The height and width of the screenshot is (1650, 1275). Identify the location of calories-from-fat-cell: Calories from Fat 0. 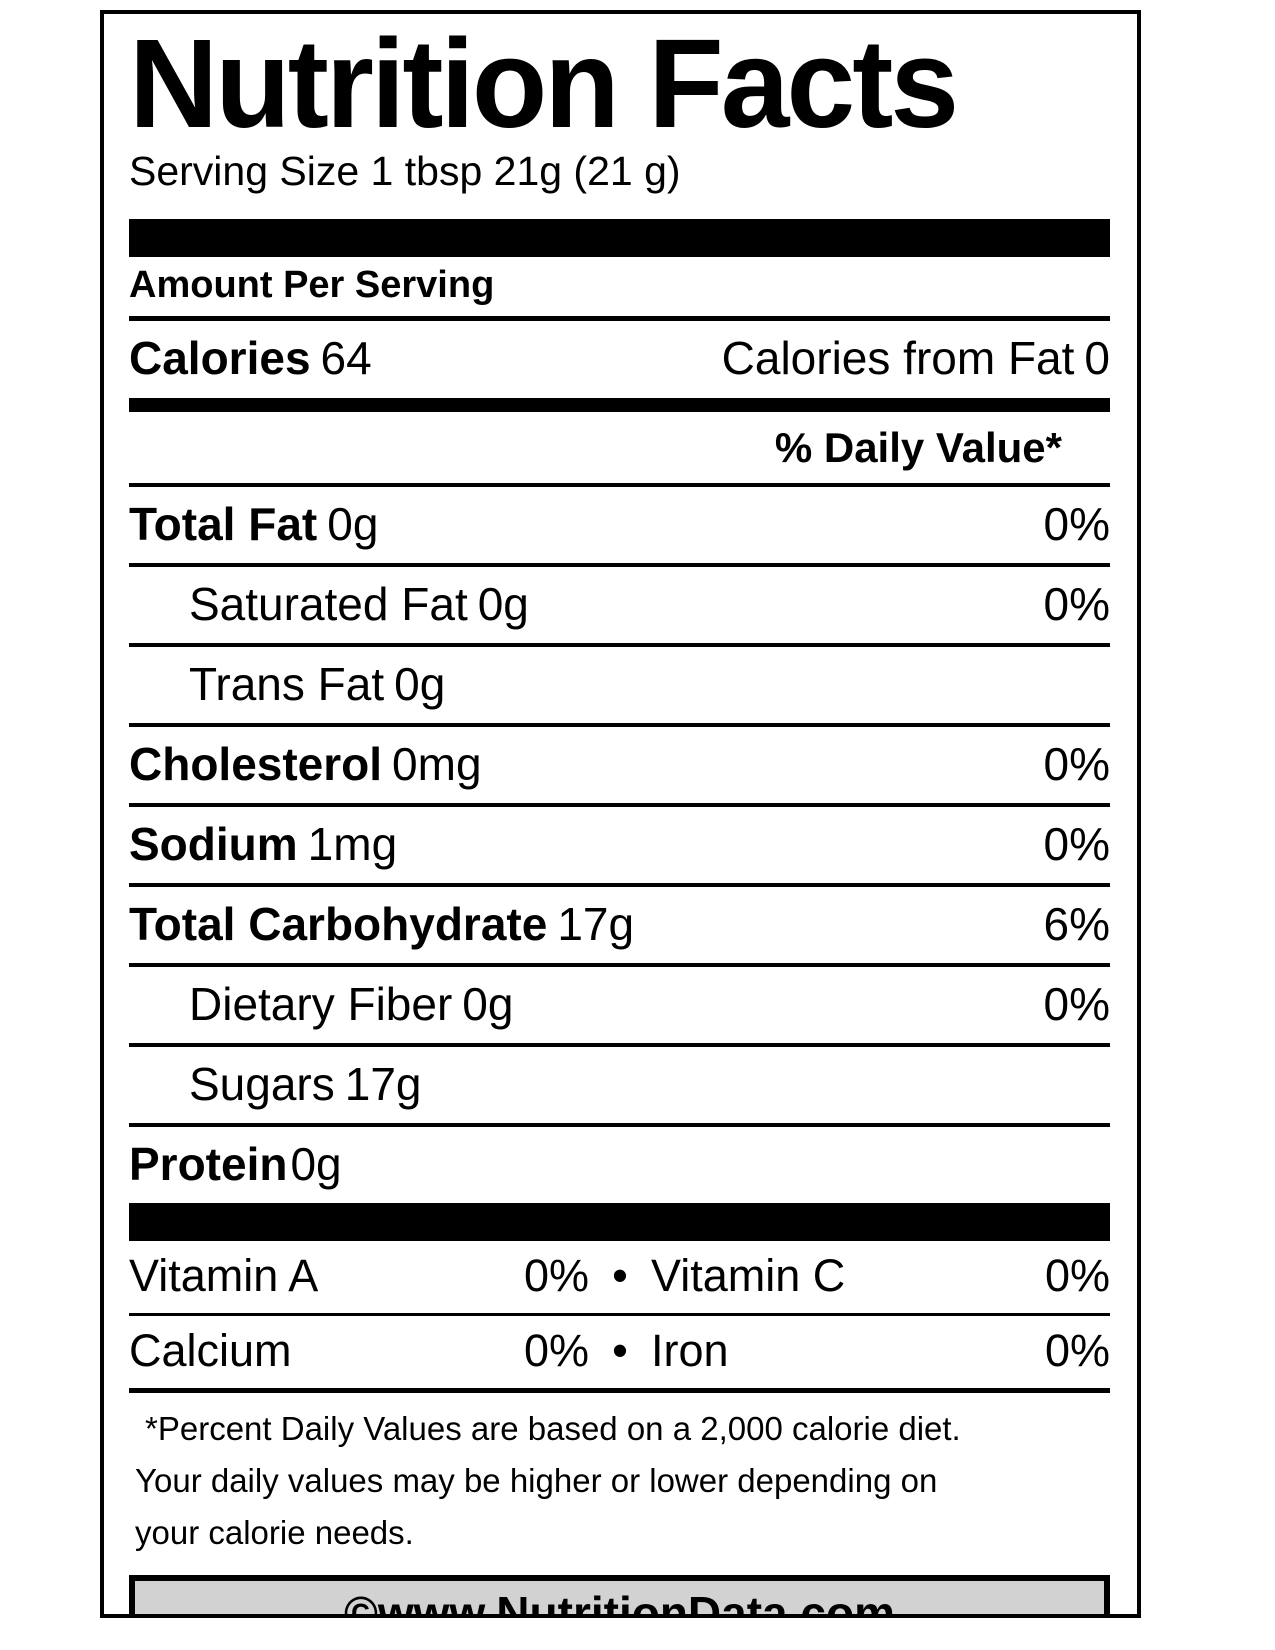
(916, 358).